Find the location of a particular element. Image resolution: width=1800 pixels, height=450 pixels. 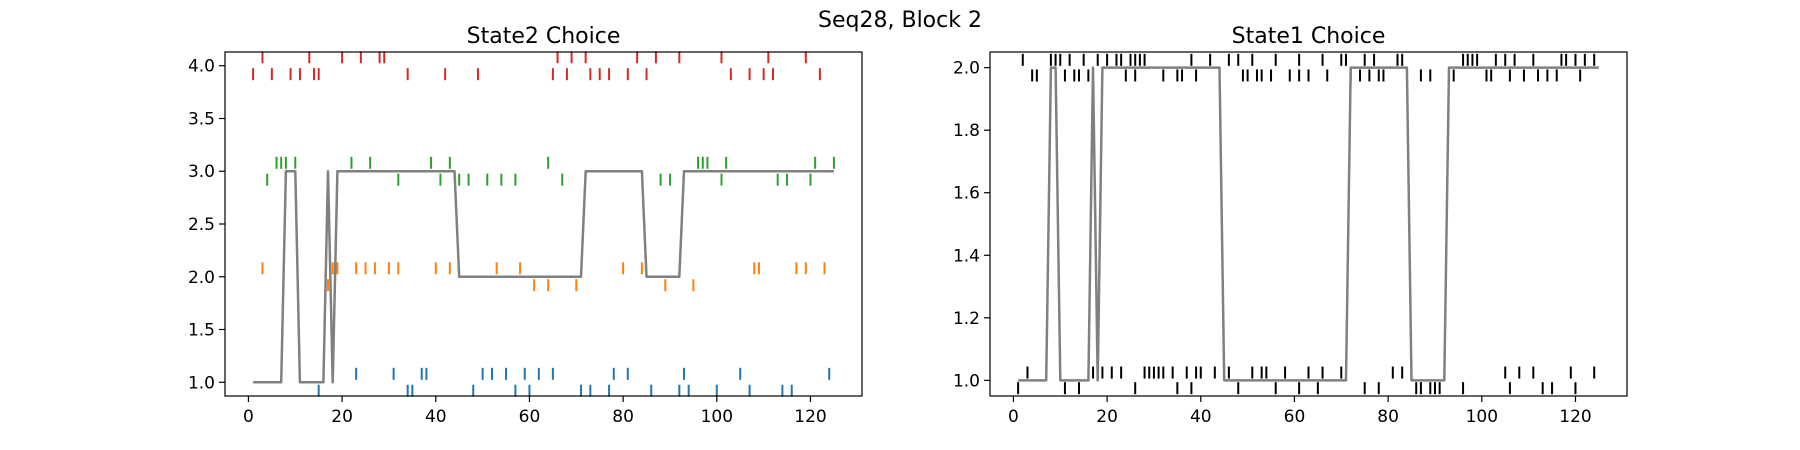

figure-suptitle: Seq28, Block 2 is located at coordinates (900, 20).